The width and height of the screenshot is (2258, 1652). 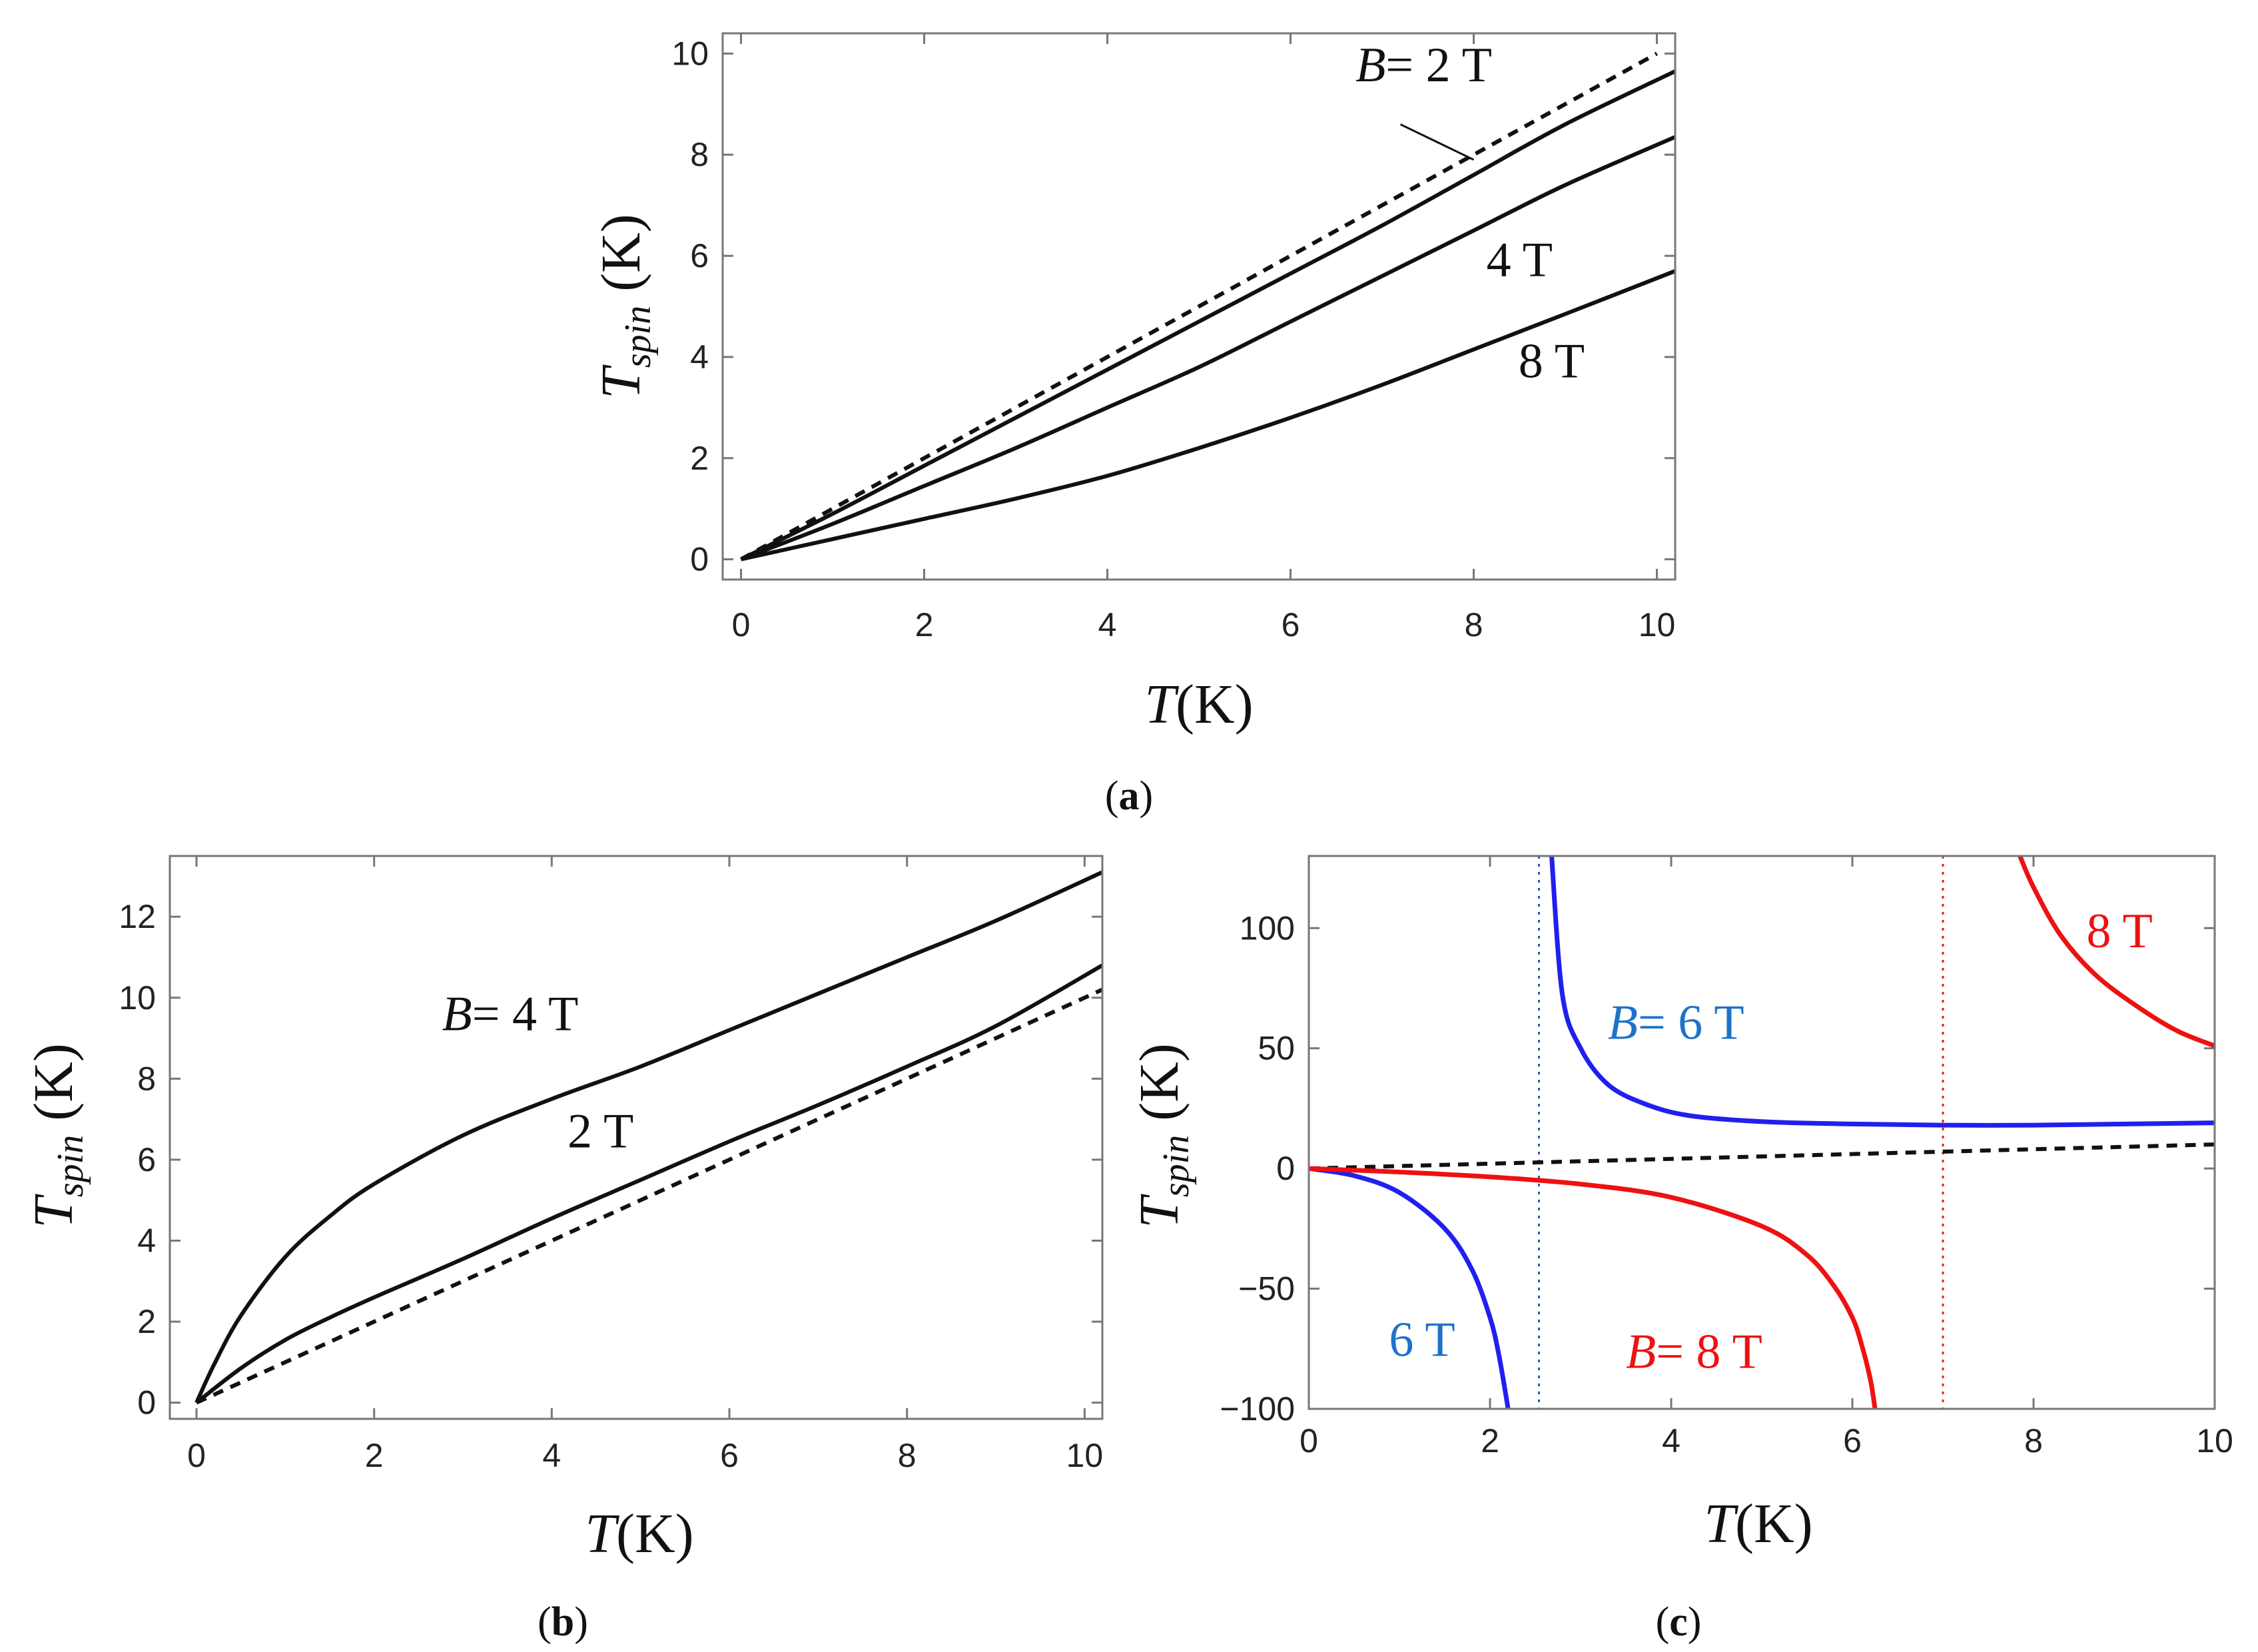 What do you see at coordinates (1129, 796) in the screenshot?
I see `panel-a-caption: (a)` at bounding box center [1129, 796].